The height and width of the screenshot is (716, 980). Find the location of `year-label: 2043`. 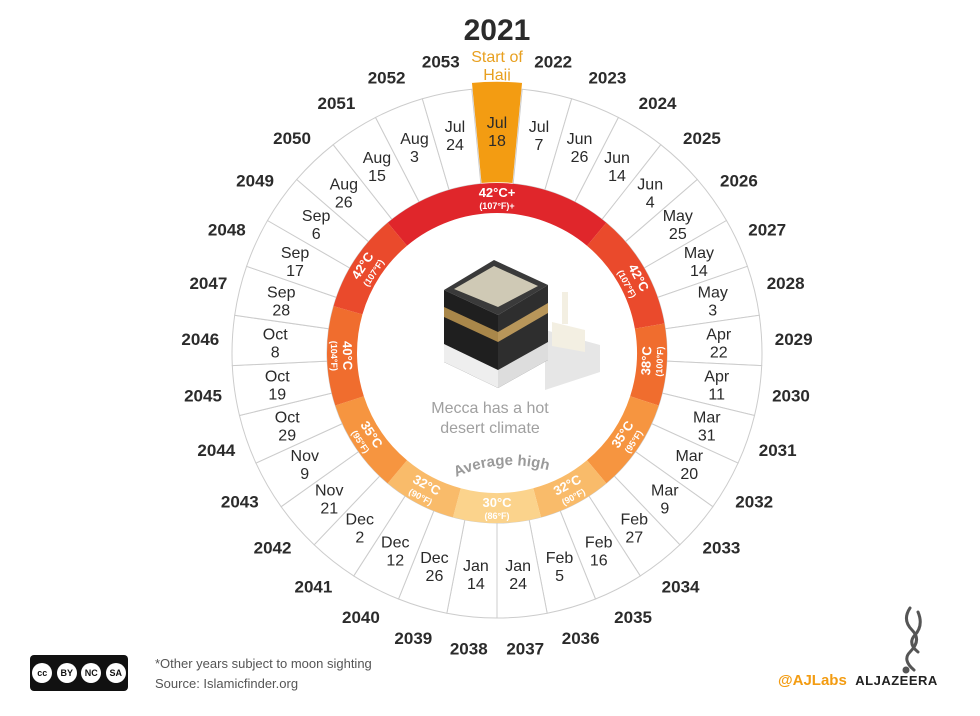

year-label: 2043 is located at coordinates (240, 502).